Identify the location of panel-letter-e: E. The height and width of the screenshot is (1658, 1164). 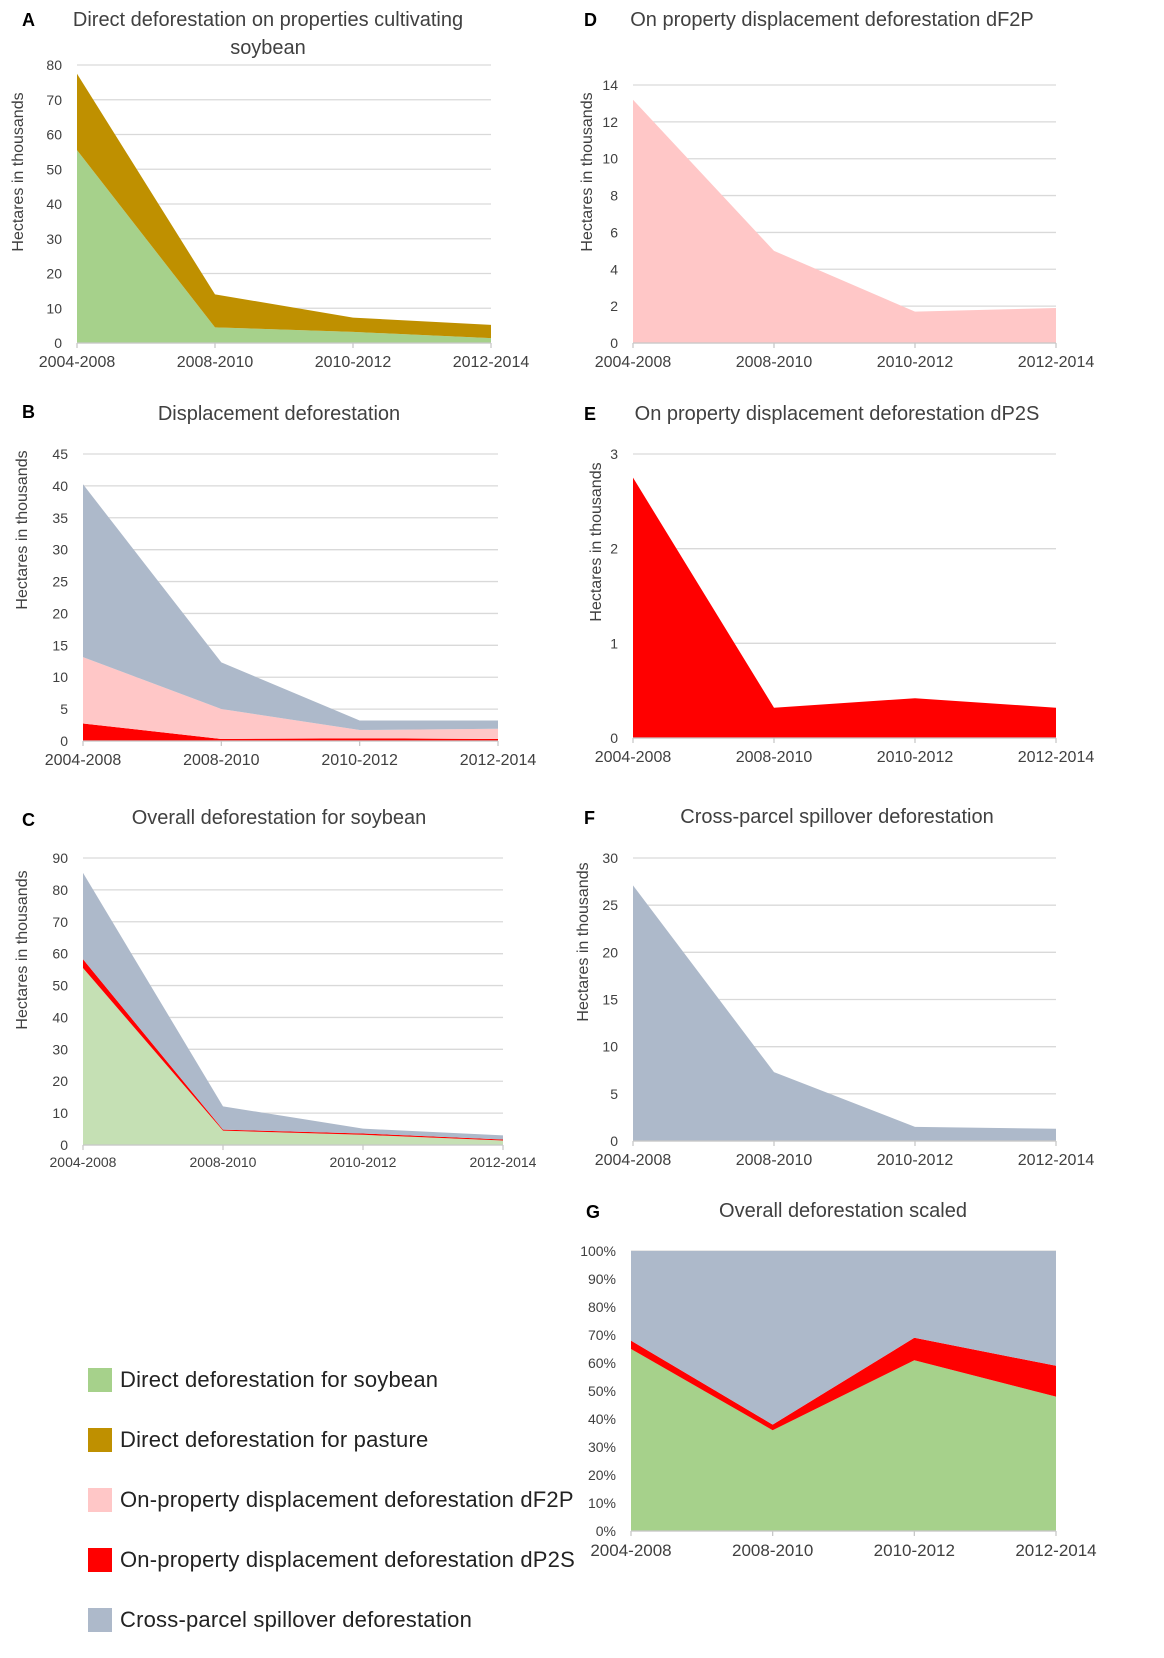
(590, 414).